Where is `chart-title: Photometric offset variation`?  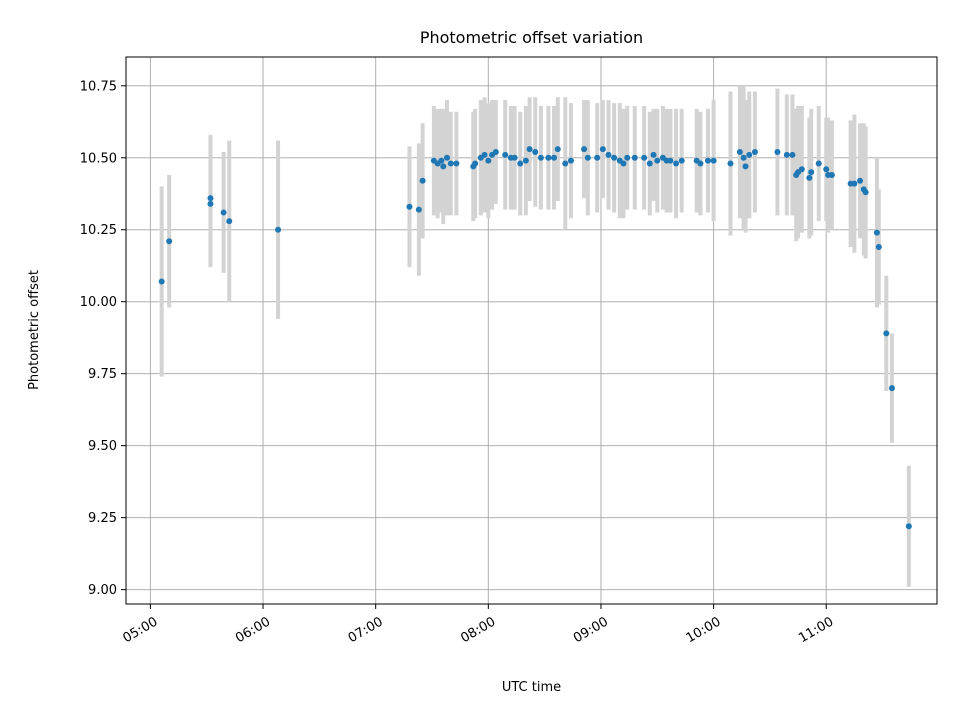
chart-title: Photometric offset variation is located at coordinates (531, 37).